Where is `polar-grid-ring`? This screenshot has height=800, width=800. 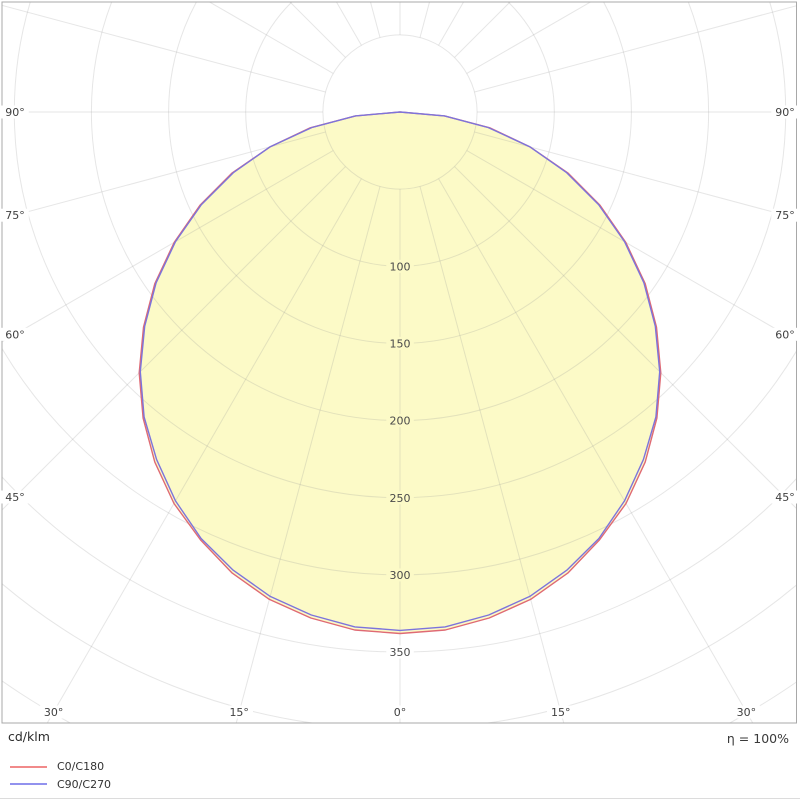 polar-grid-ring is located at coordinates (400, 112).